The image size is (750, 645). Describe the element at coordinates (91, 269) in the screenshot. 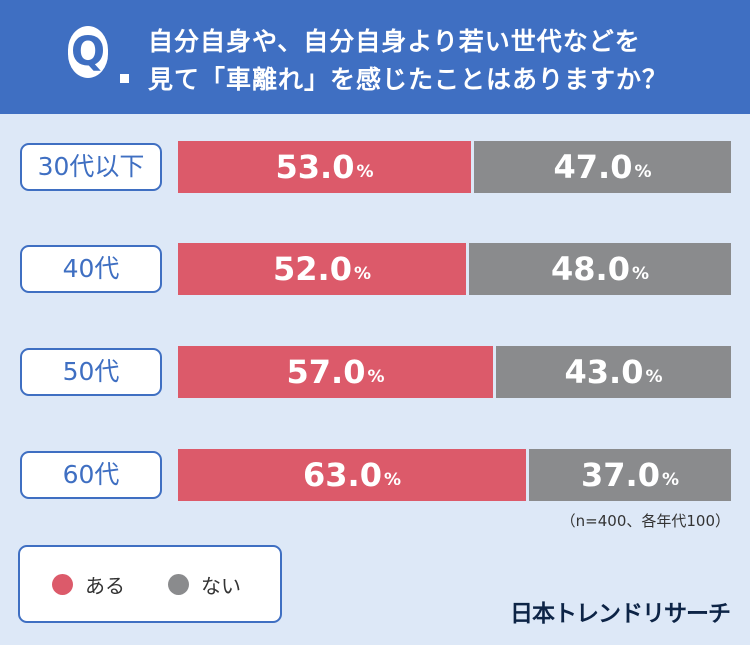

I see `row-label-1: 40代` at that location.